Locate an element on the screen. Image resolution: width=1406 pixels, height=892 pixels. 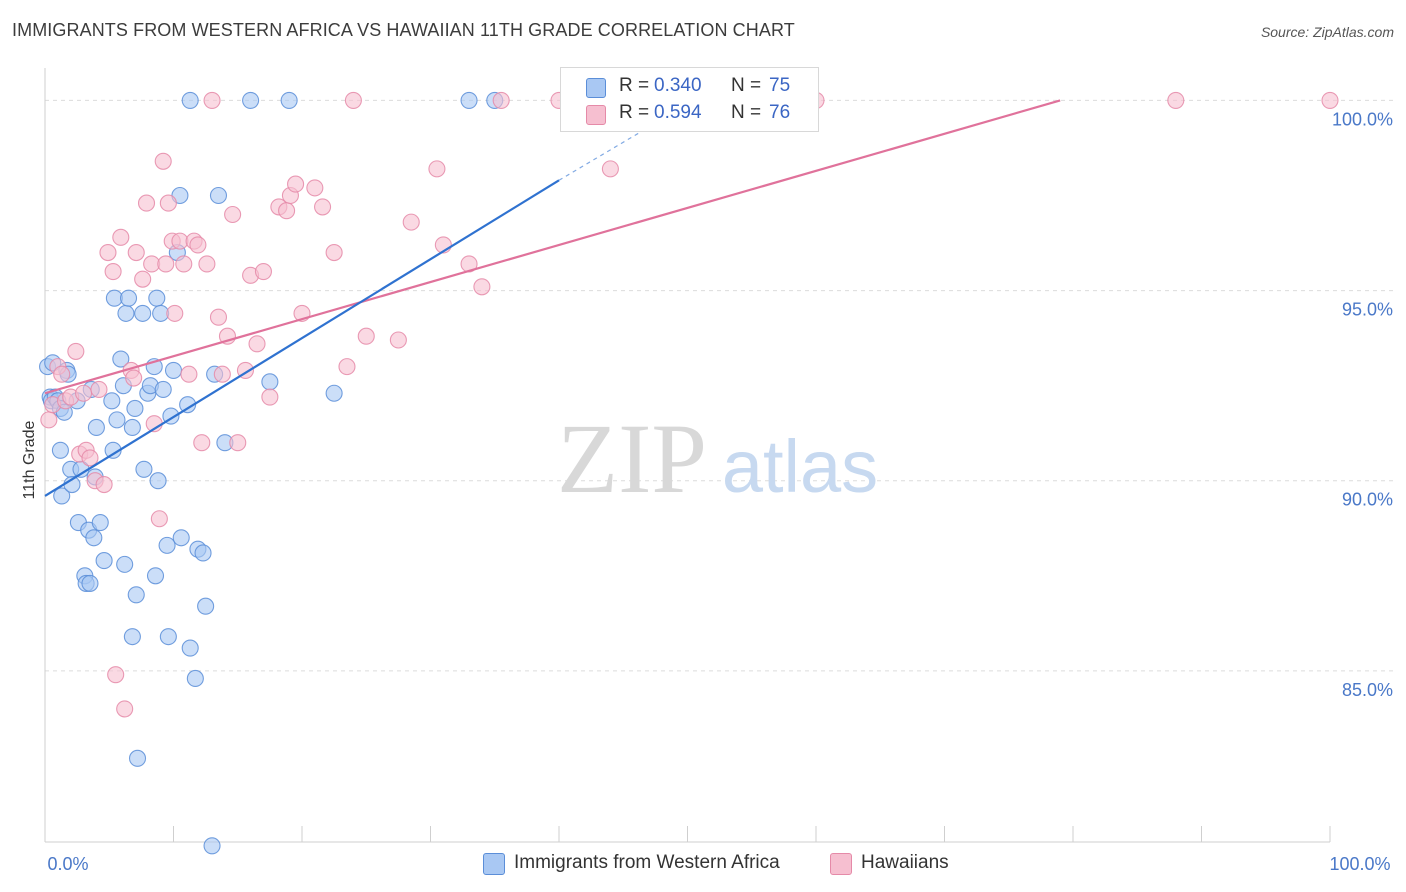
y-tick-label: 85.0% is located at coordinates (1367, 690).